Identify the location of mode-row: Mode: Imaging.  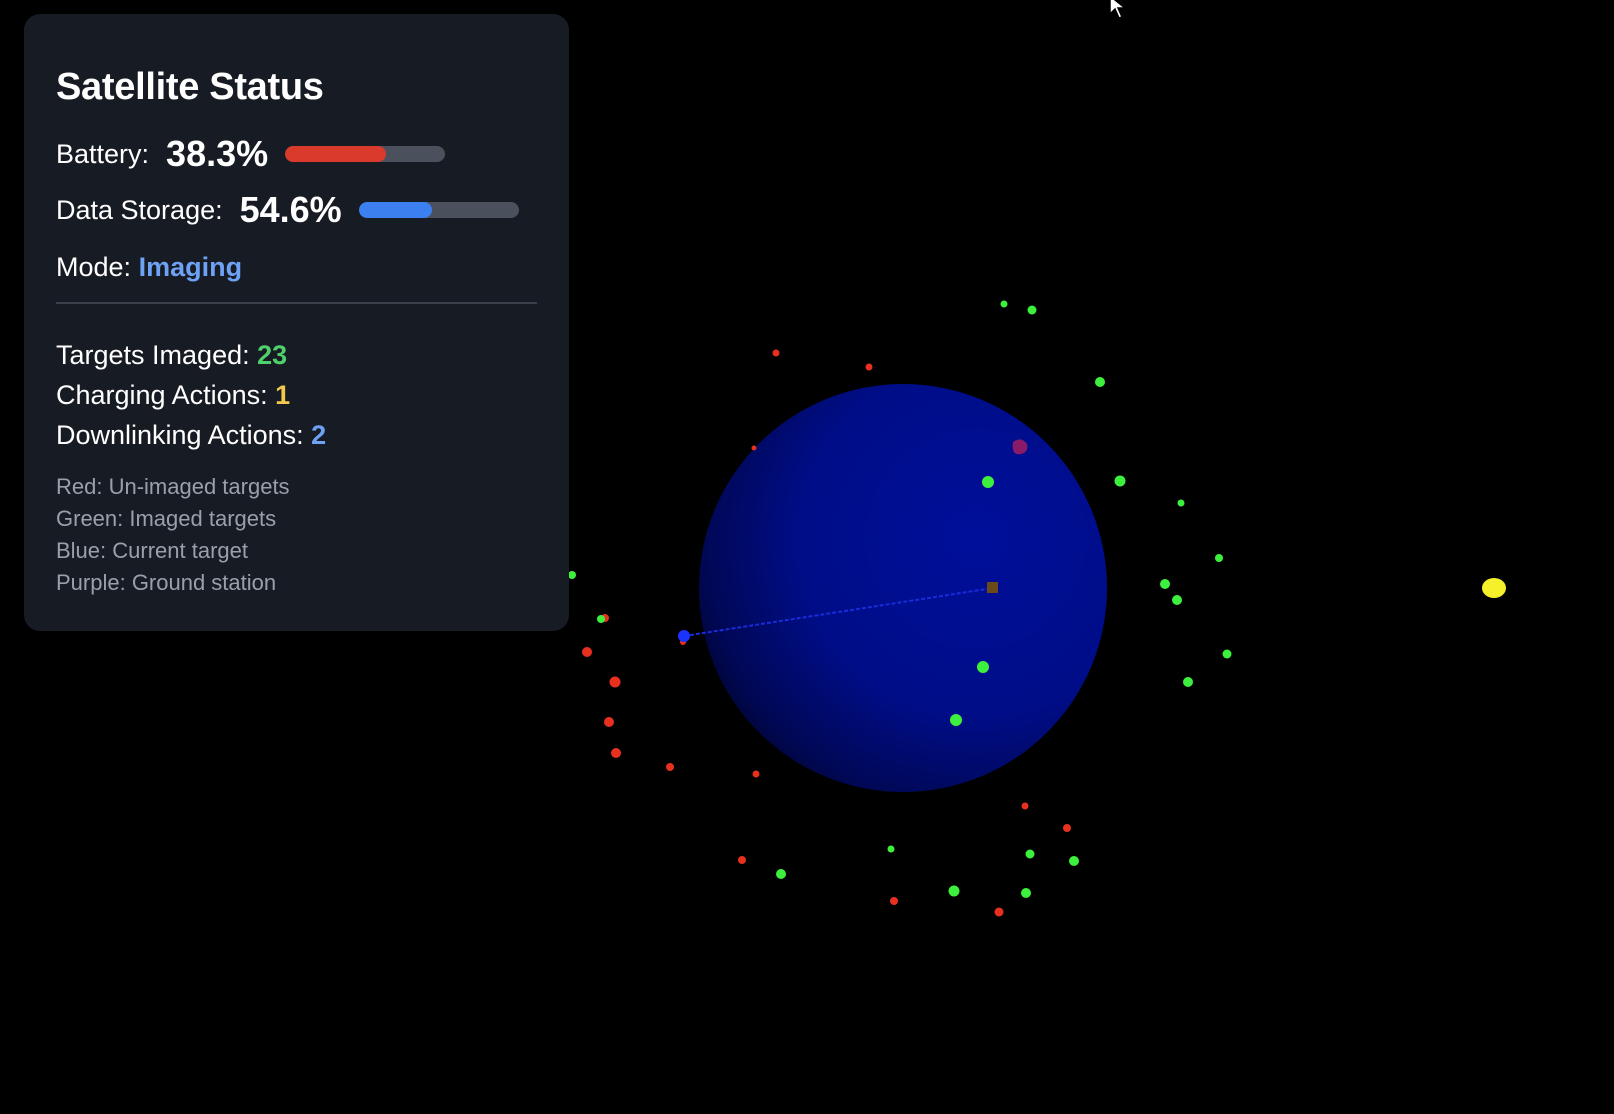
(149, 267).